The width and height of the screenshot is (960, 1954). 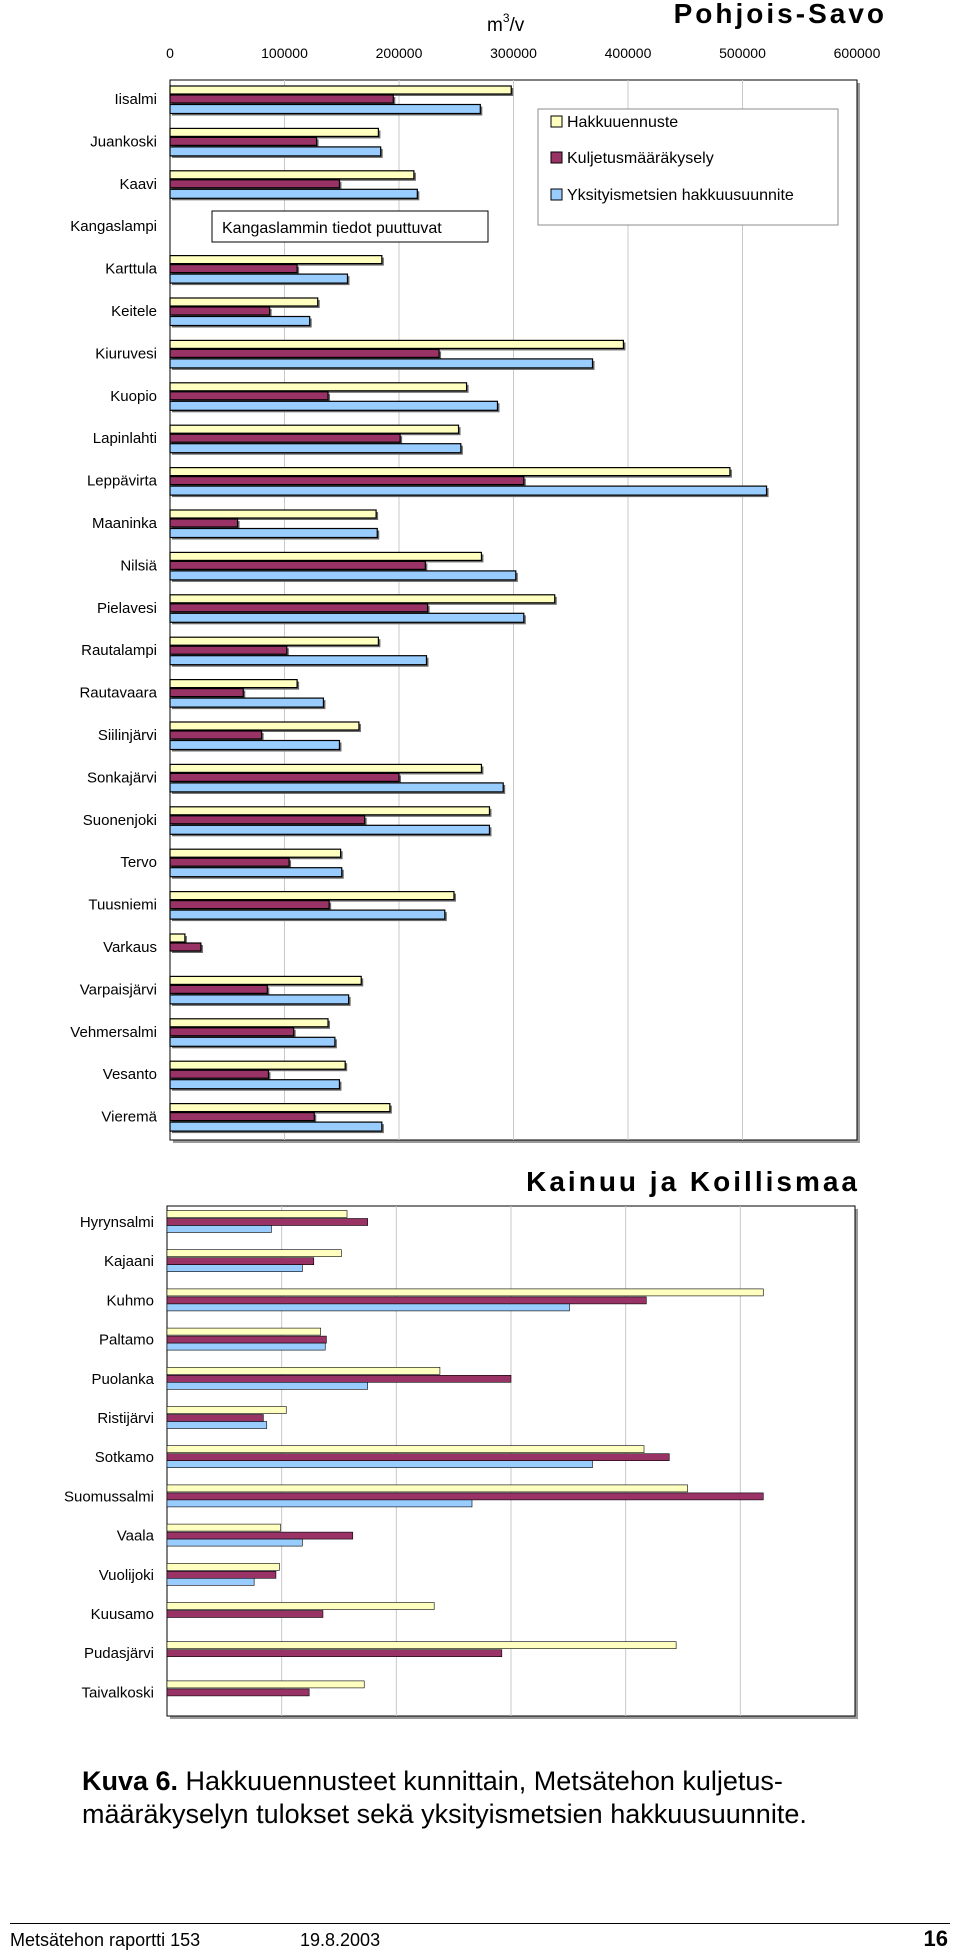 What do you see at coordinates (622, 122) in the screenshot?
I see `legend-label: Hakkuuennuste` at bounding box center [622, 122].